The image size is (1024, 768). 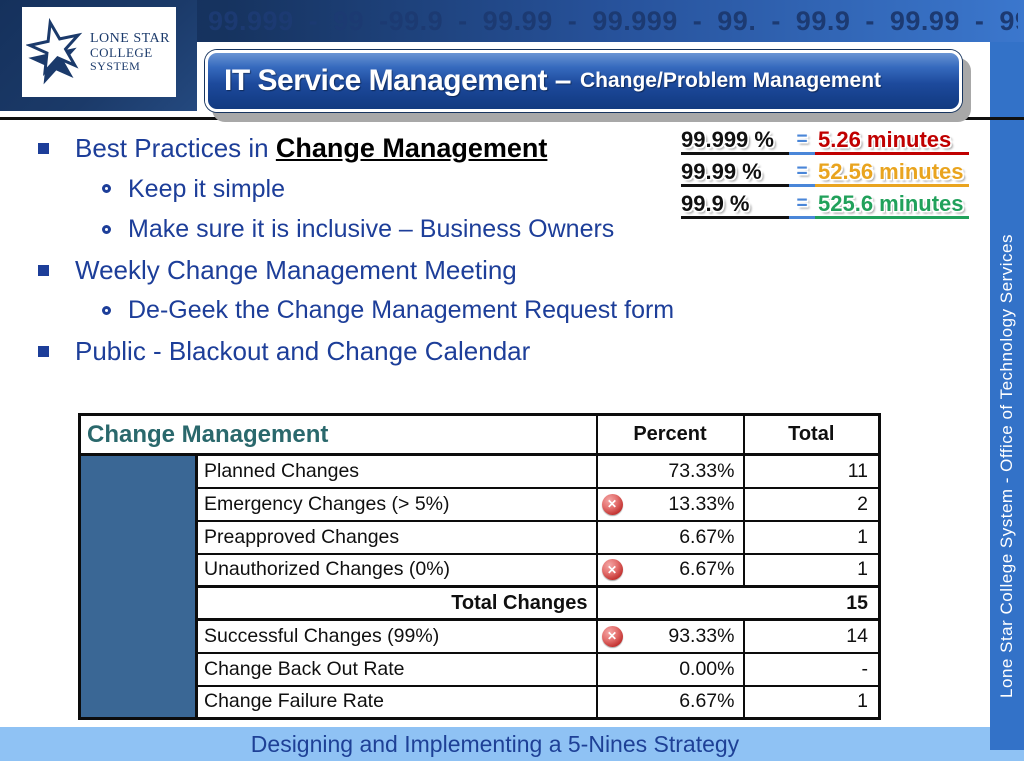 I want to click on bullet-item: Best Practices in Change Management, so click(x=357, y=148).